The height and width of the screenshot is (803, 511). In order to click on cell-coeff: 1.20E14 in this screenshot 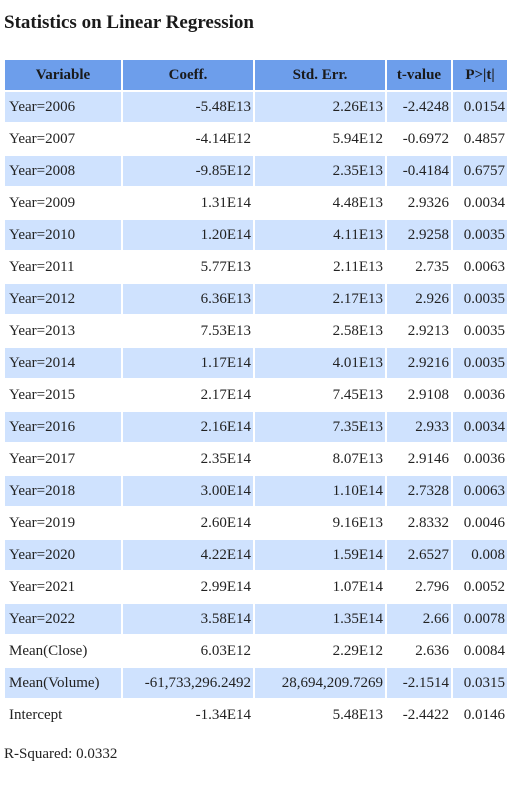, I will do `click(188, 235)`.